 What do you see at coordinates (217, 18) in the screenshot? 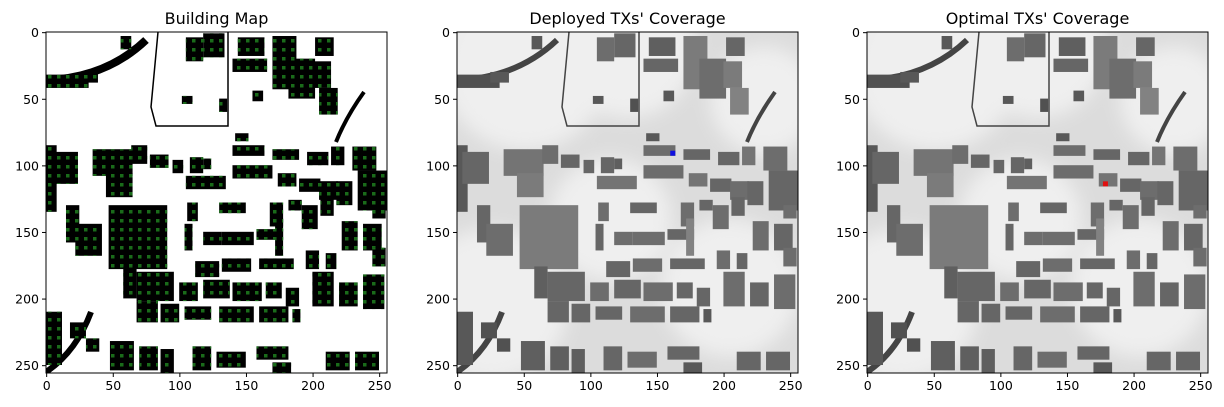
I see `panel-title: Building Map` at bounding box center [217, 18].